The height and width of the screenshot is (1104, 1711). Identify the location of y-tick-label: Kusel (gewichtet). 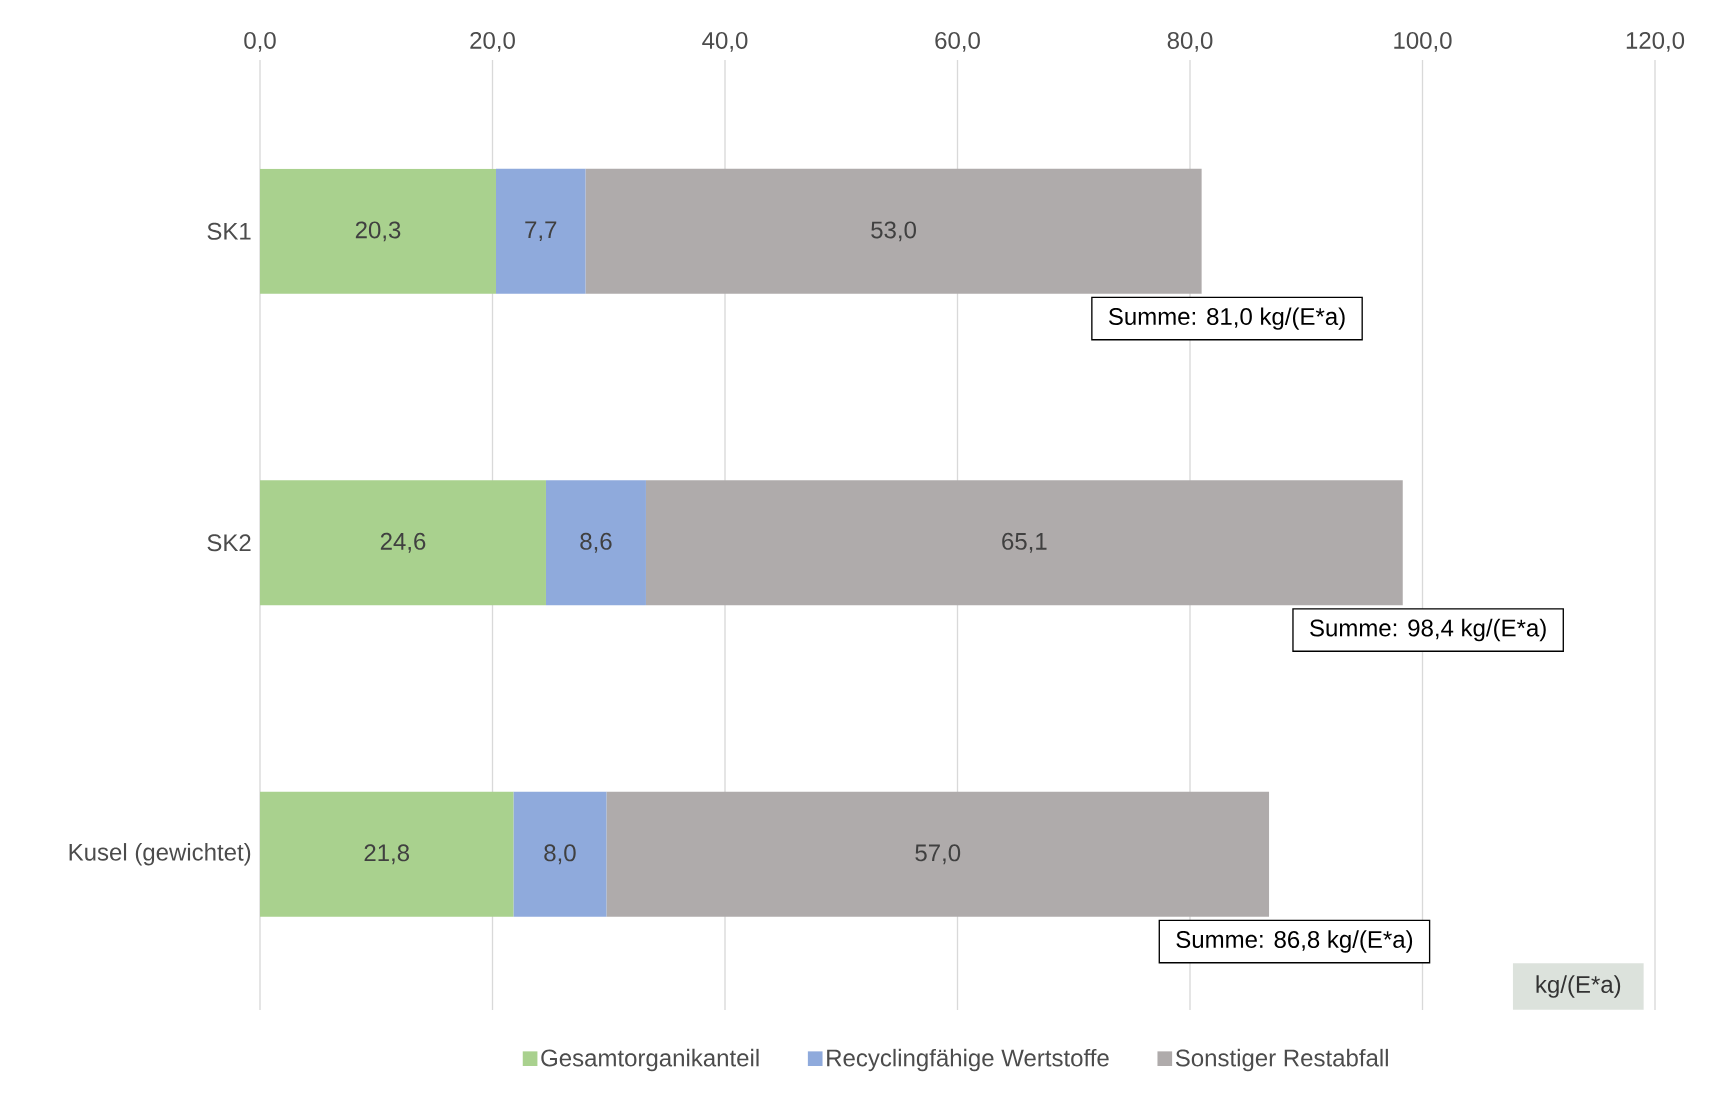
(160, 854).